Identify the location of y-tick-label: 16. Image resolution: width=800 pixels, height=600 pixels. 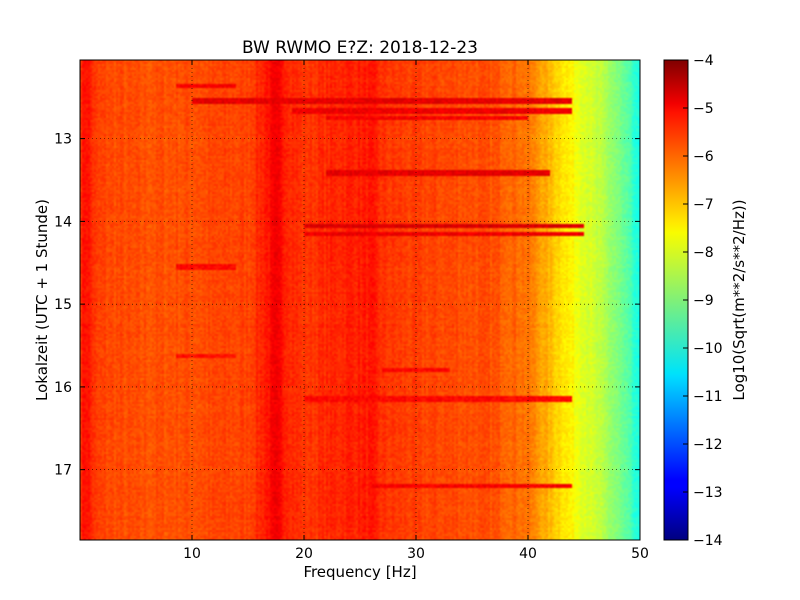
(63, 388).